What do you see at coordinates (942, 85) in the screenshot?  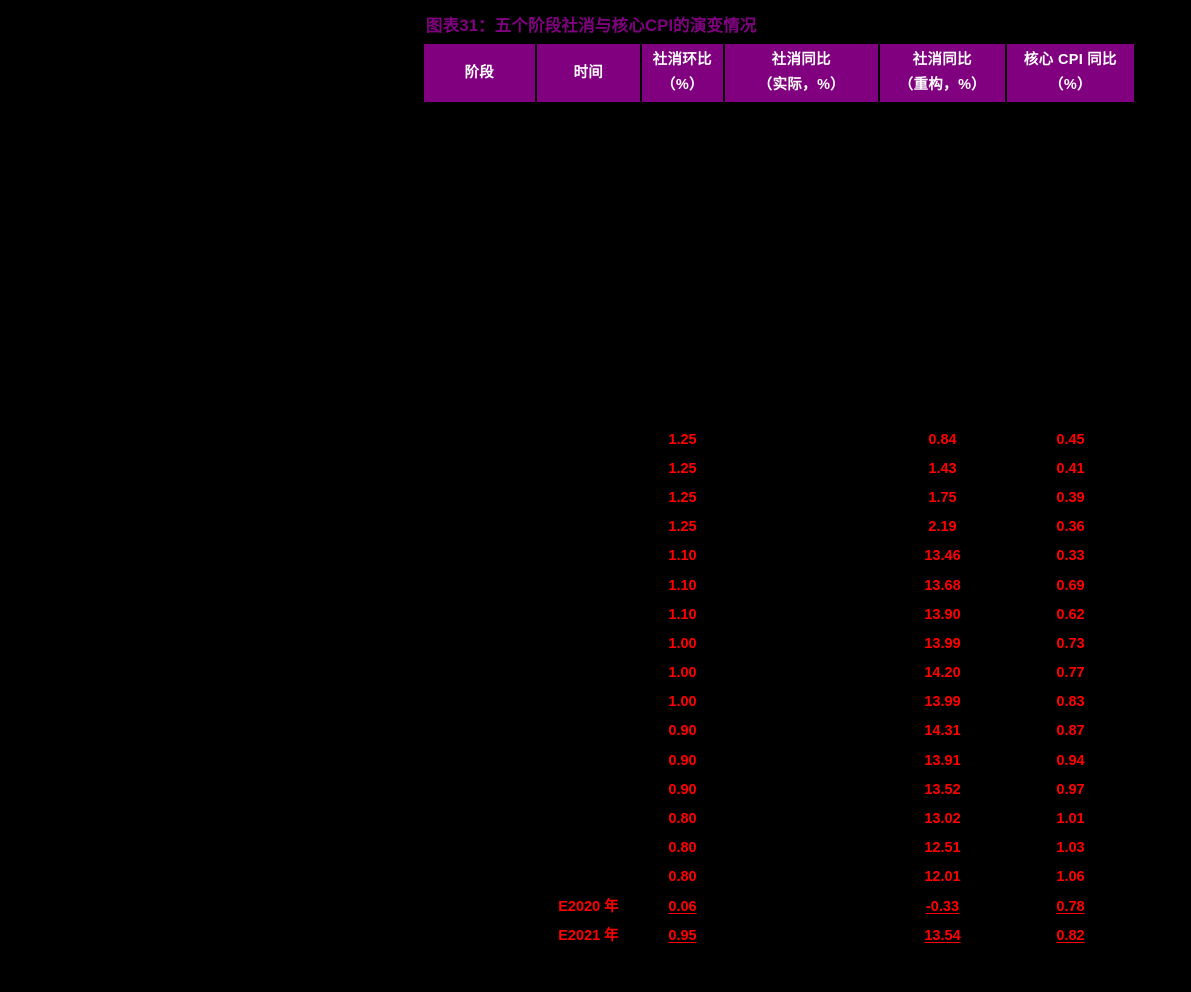 I see `column-header-line2: （重构，%）` at bounding box center [942, 85].